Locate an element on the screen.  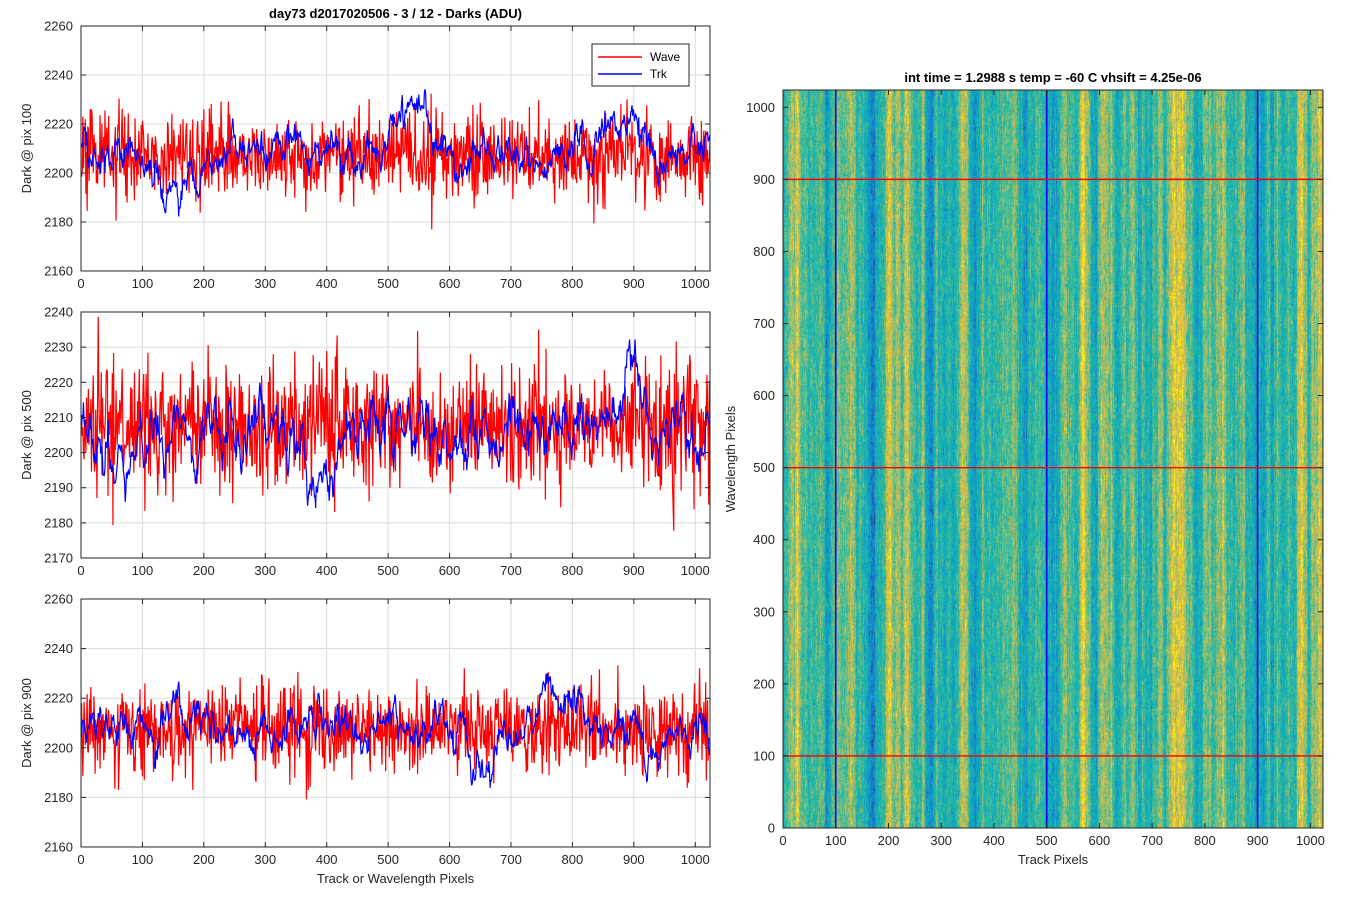
chart-title: day73 d2017020506 - 3 / 12 - Darks (ADU) is located at coordinates (395, 13).